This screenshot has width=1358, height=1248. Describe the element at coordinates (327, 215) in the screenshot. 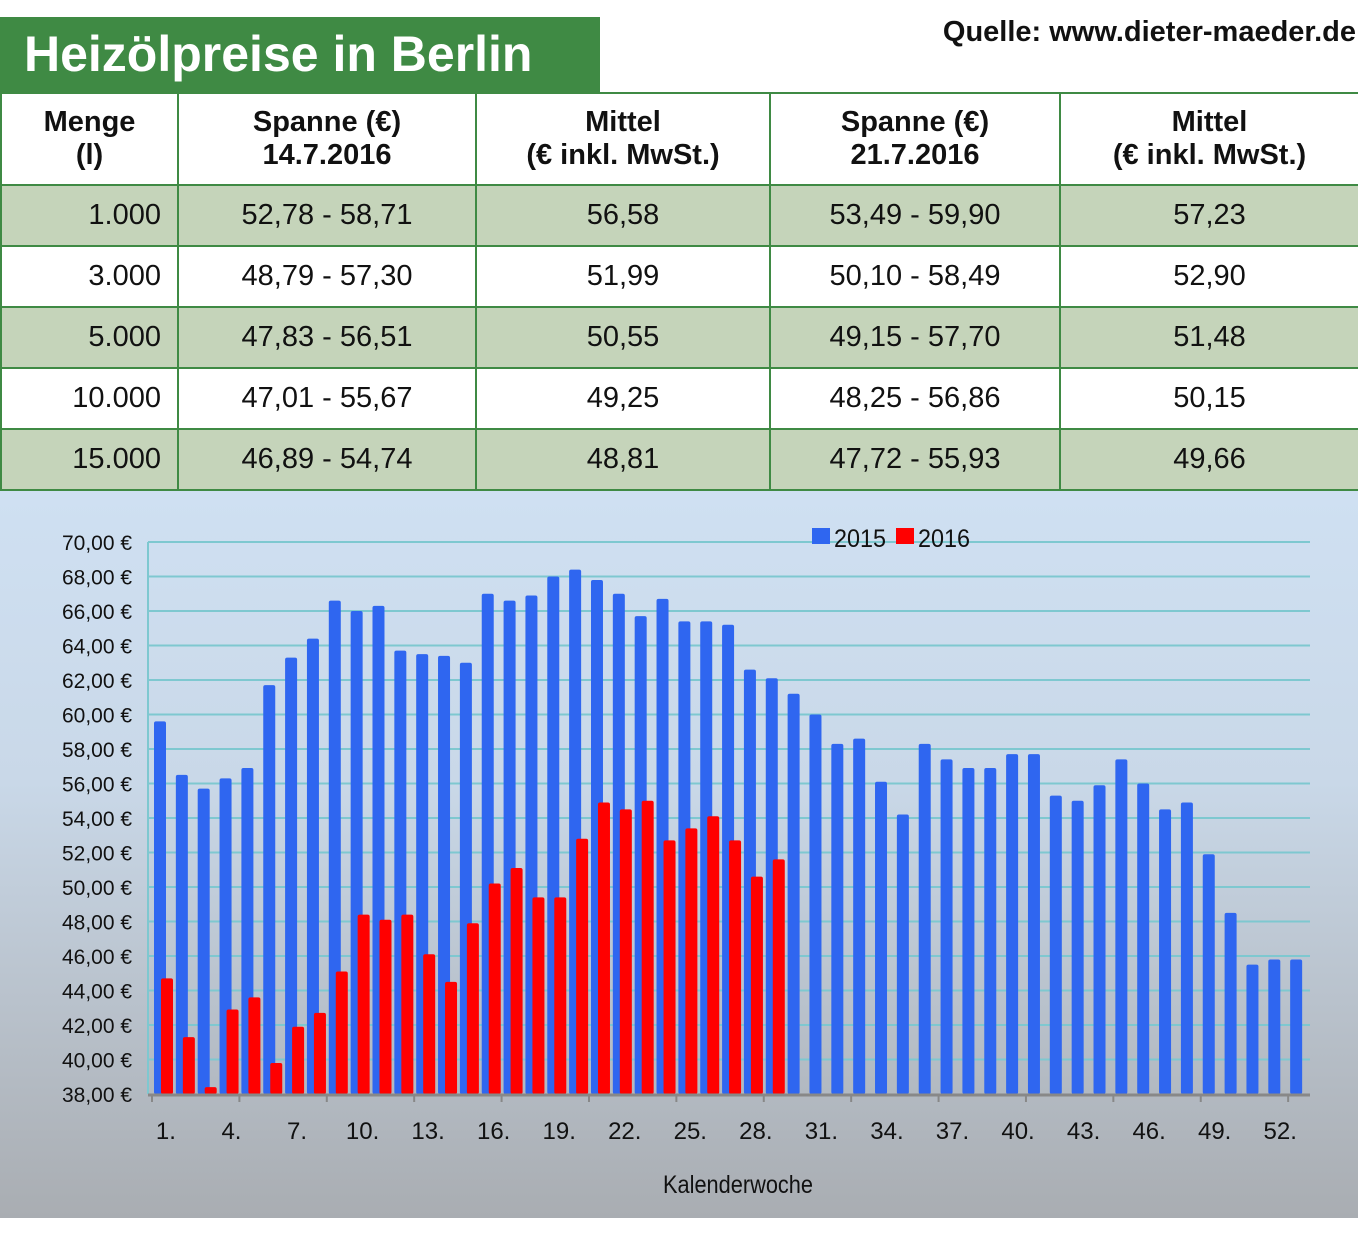

I see `table-cell: 52,78 - 58,71` at that location.